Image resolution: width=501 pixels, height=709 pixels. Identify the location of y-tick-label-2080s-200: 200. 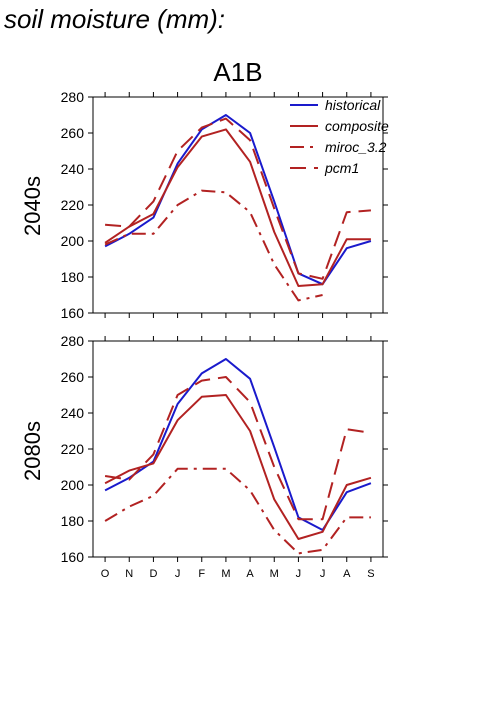
(73, 485).